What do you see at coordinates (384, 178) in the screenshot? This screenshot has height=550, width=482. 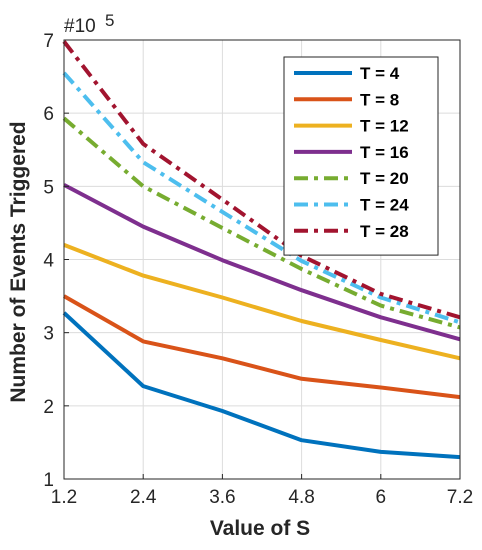 I see `legend-label: T = 20` at bounding box center [384, 178].